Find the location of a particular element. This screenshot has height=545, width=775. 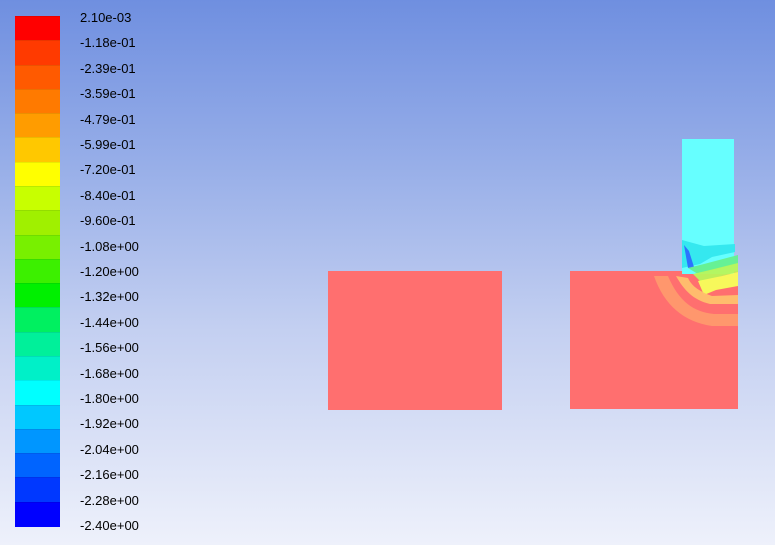

colorbar-label-1: -1.18e-01 is located at coordinates (108, 43).